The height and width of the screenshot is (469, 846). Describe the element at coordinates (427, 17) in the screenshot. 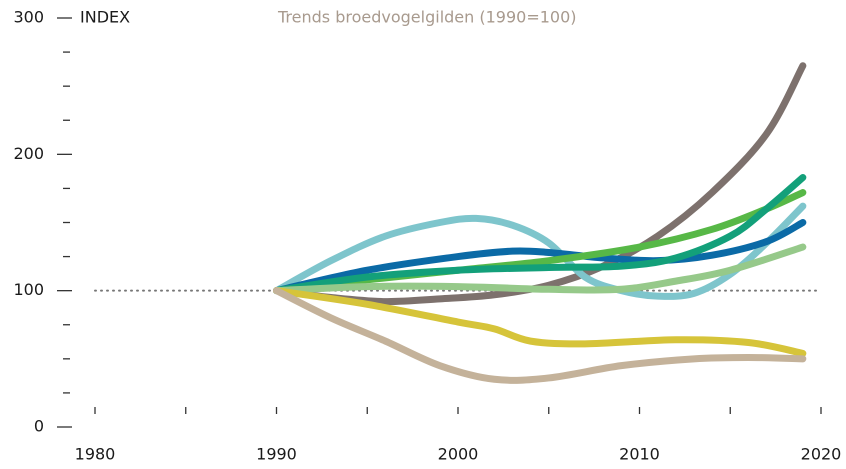

I see `chart-title: Trends broedvogelgilden (1990=100)` at that location.